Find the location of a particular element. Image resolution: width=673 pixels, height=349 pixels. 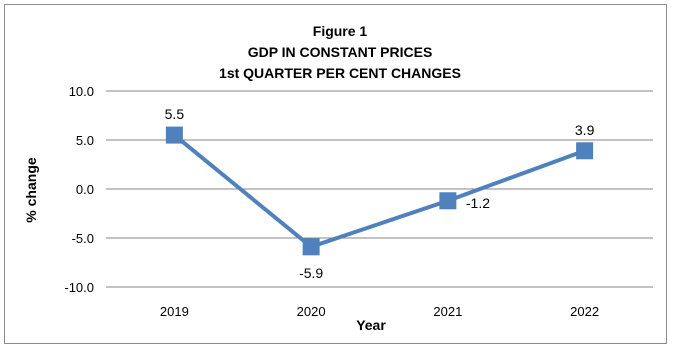

data-label: -1.2 is located at coordinates (478, 203).